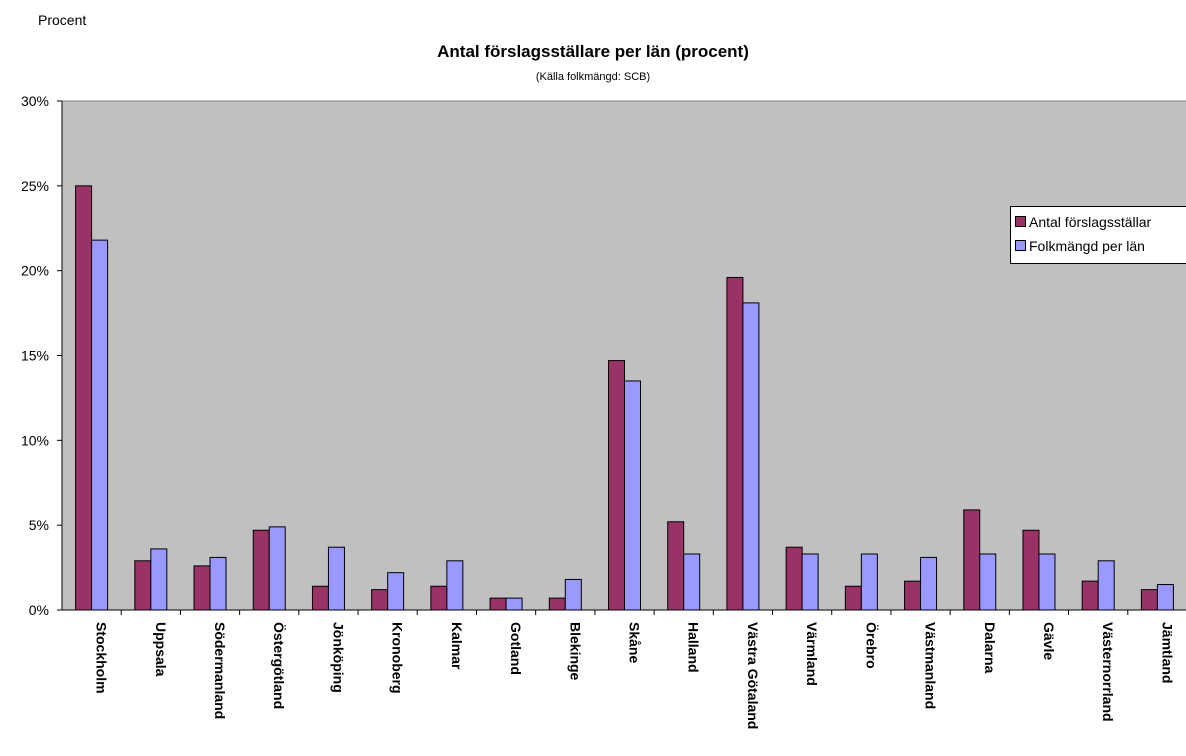 The image size is (1186, 756). Describe the element at coordinates (35, 440) in the screenshot. I see `y-tick-label: 10%` at that location.